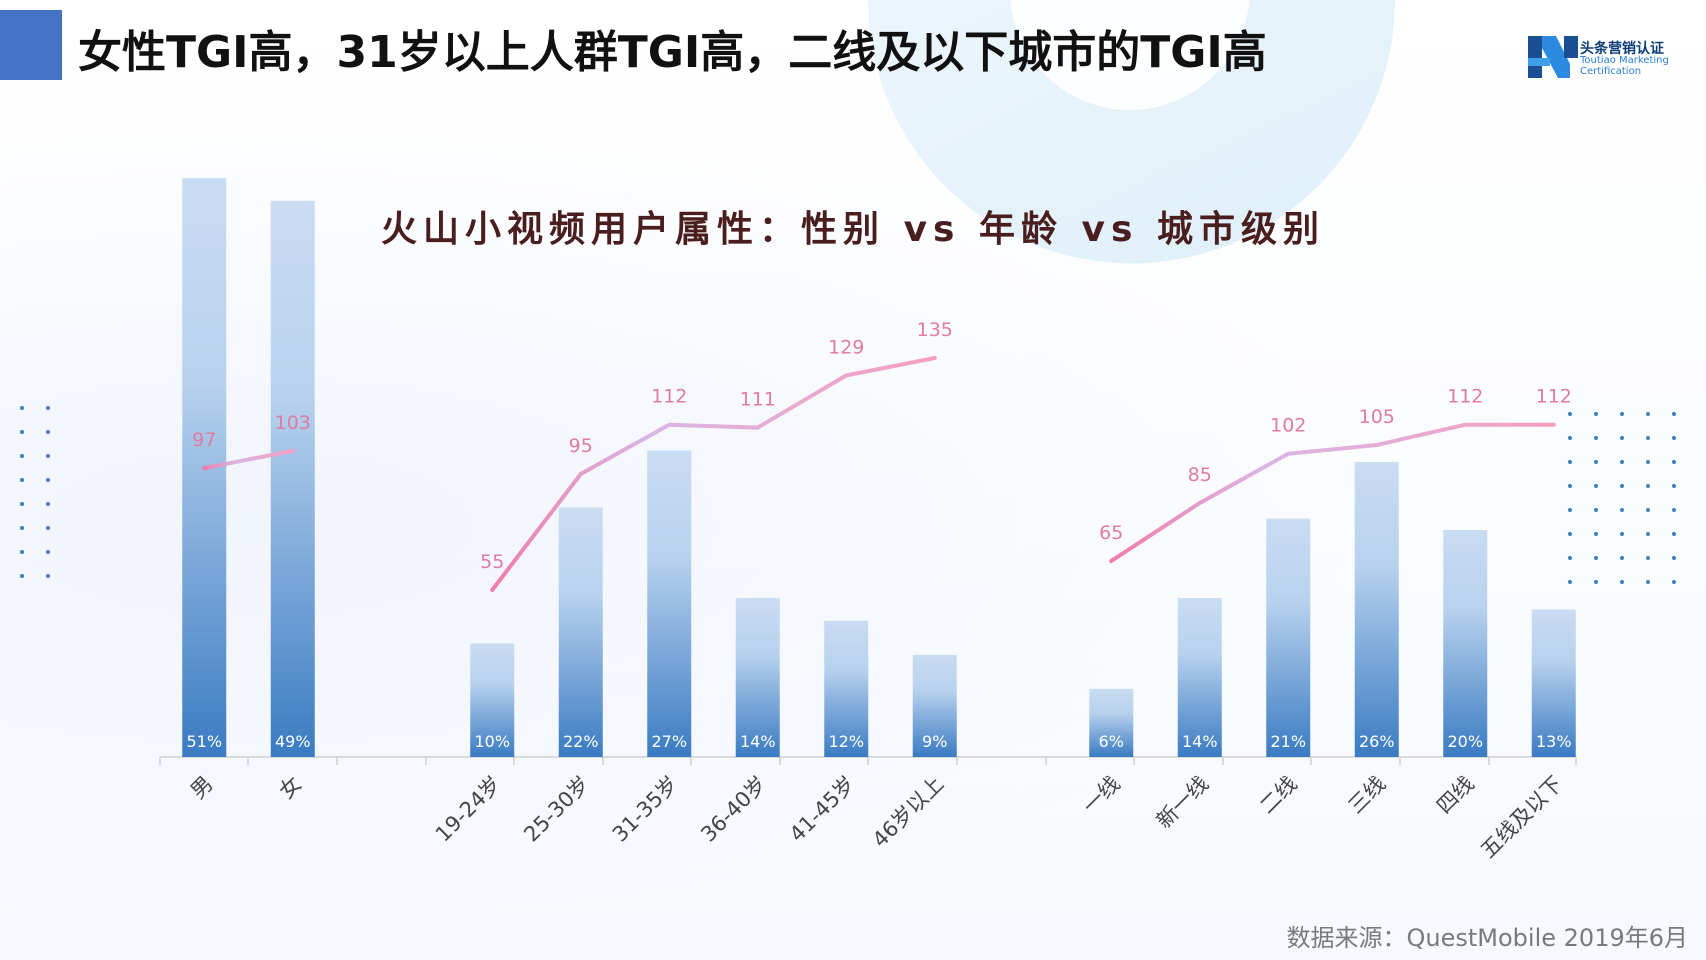 The image size is (1706, 960). I want to click on chart-title: 火山小视频用户属性：性别 vs 年龄 vs 城市级别, so click(853, 229).